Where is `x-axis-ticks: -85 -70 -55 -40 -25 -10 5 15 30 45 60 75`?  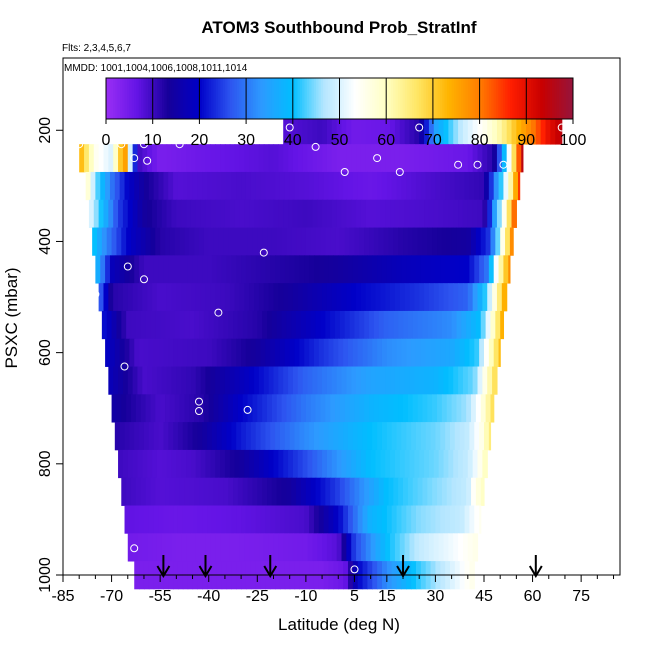
x-axis-ticks: -85 -70 -55 -40 -25 -10 5 15 30 45 60 75 is located at coordinates (333, 590).